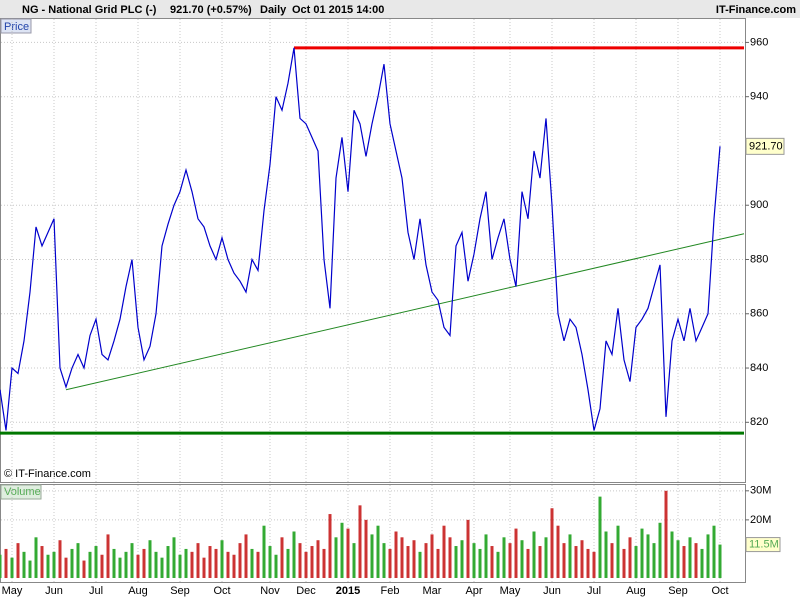  What do you see at coordinates (764, 544) in the screenshot?
I see `last-volume: 11.5M` at bounding box center [764, 544].